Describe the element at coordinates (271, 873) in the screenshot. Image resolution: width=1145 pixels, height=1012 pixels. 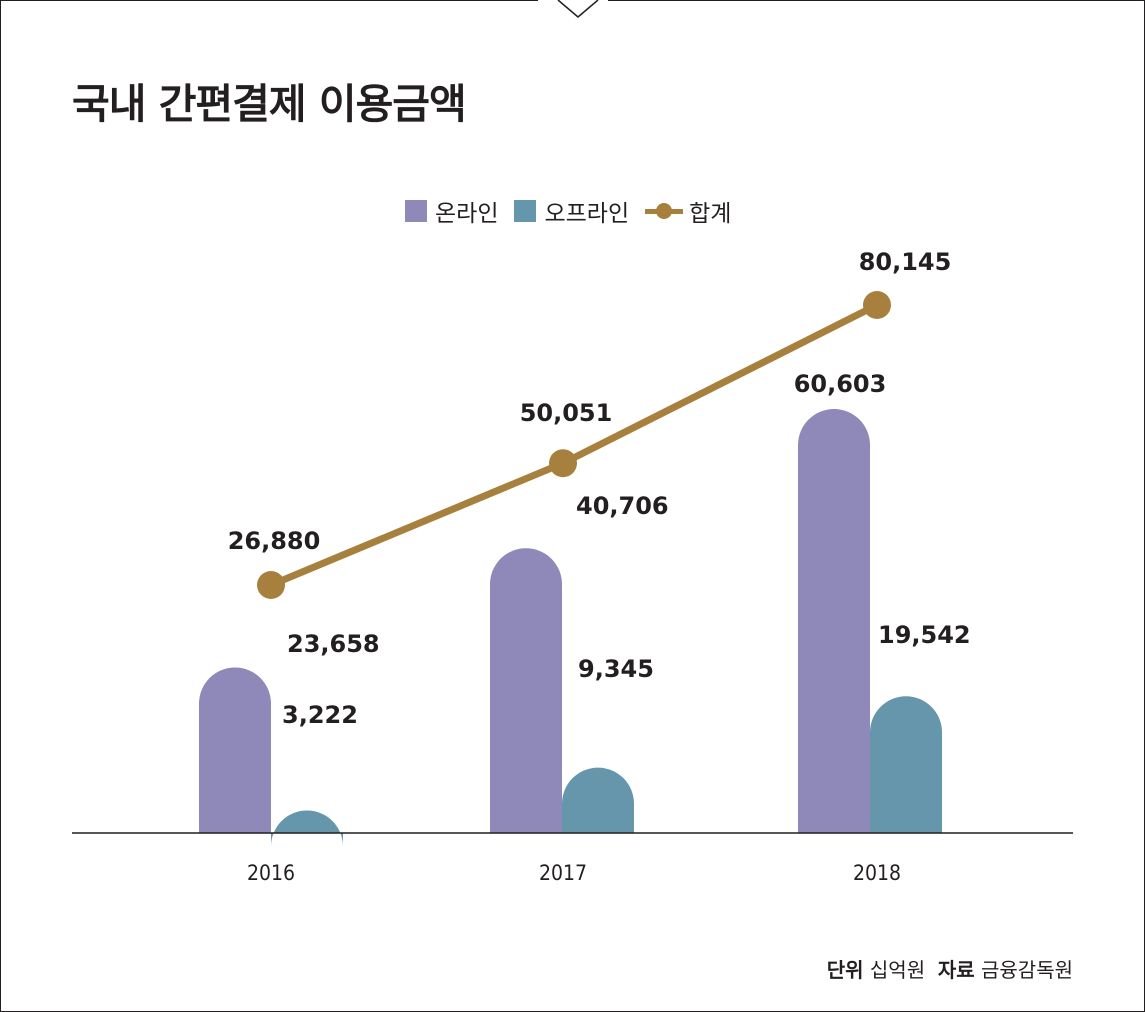
I see `x-tick-label-2016: 2016` at that location.